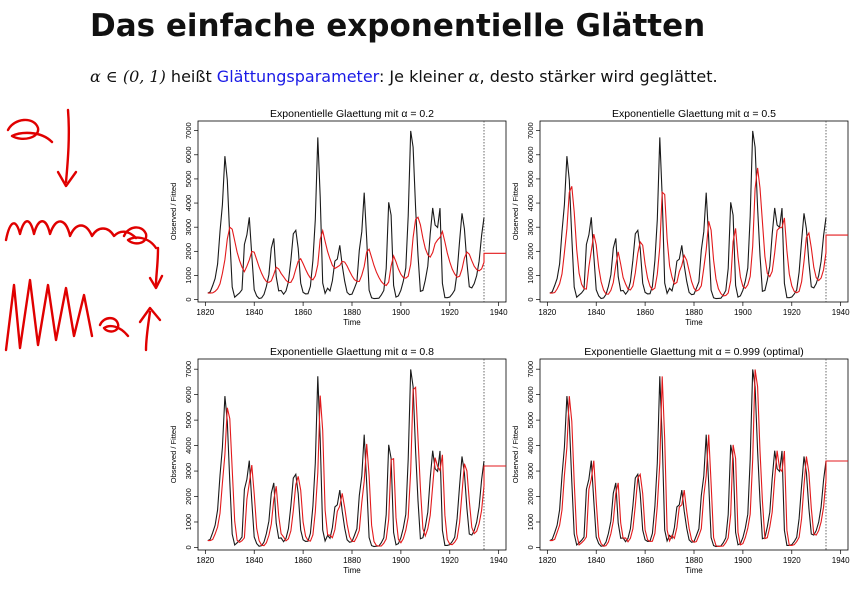 This screenshot has width=865, height=590. What do you see at coordinates (346, 215) in the screenshot?
I see `series-observed-line` at bounding box center [346, 215].